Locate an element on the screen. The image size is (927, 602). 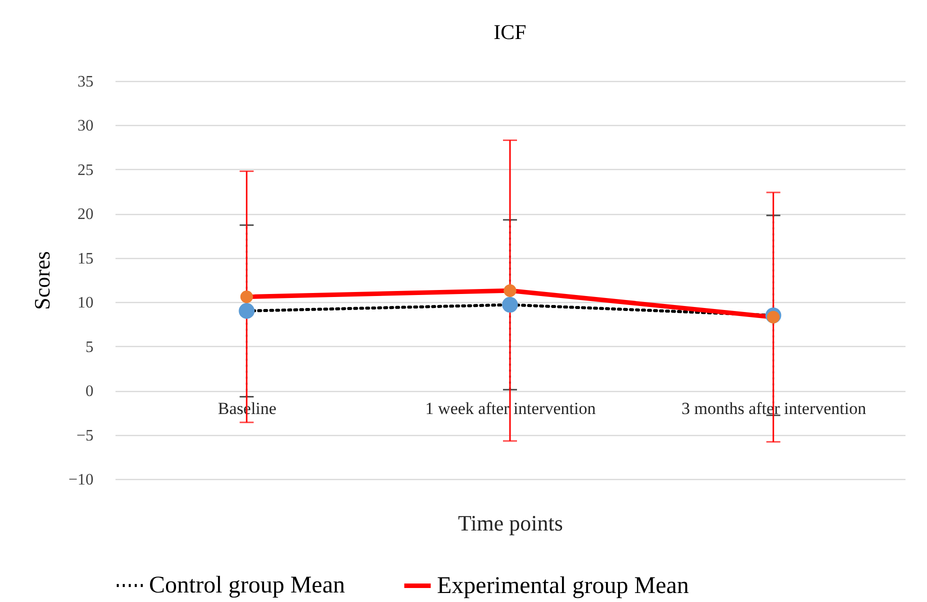
y-tick-label: 25 is located at coordinates (86, 170).